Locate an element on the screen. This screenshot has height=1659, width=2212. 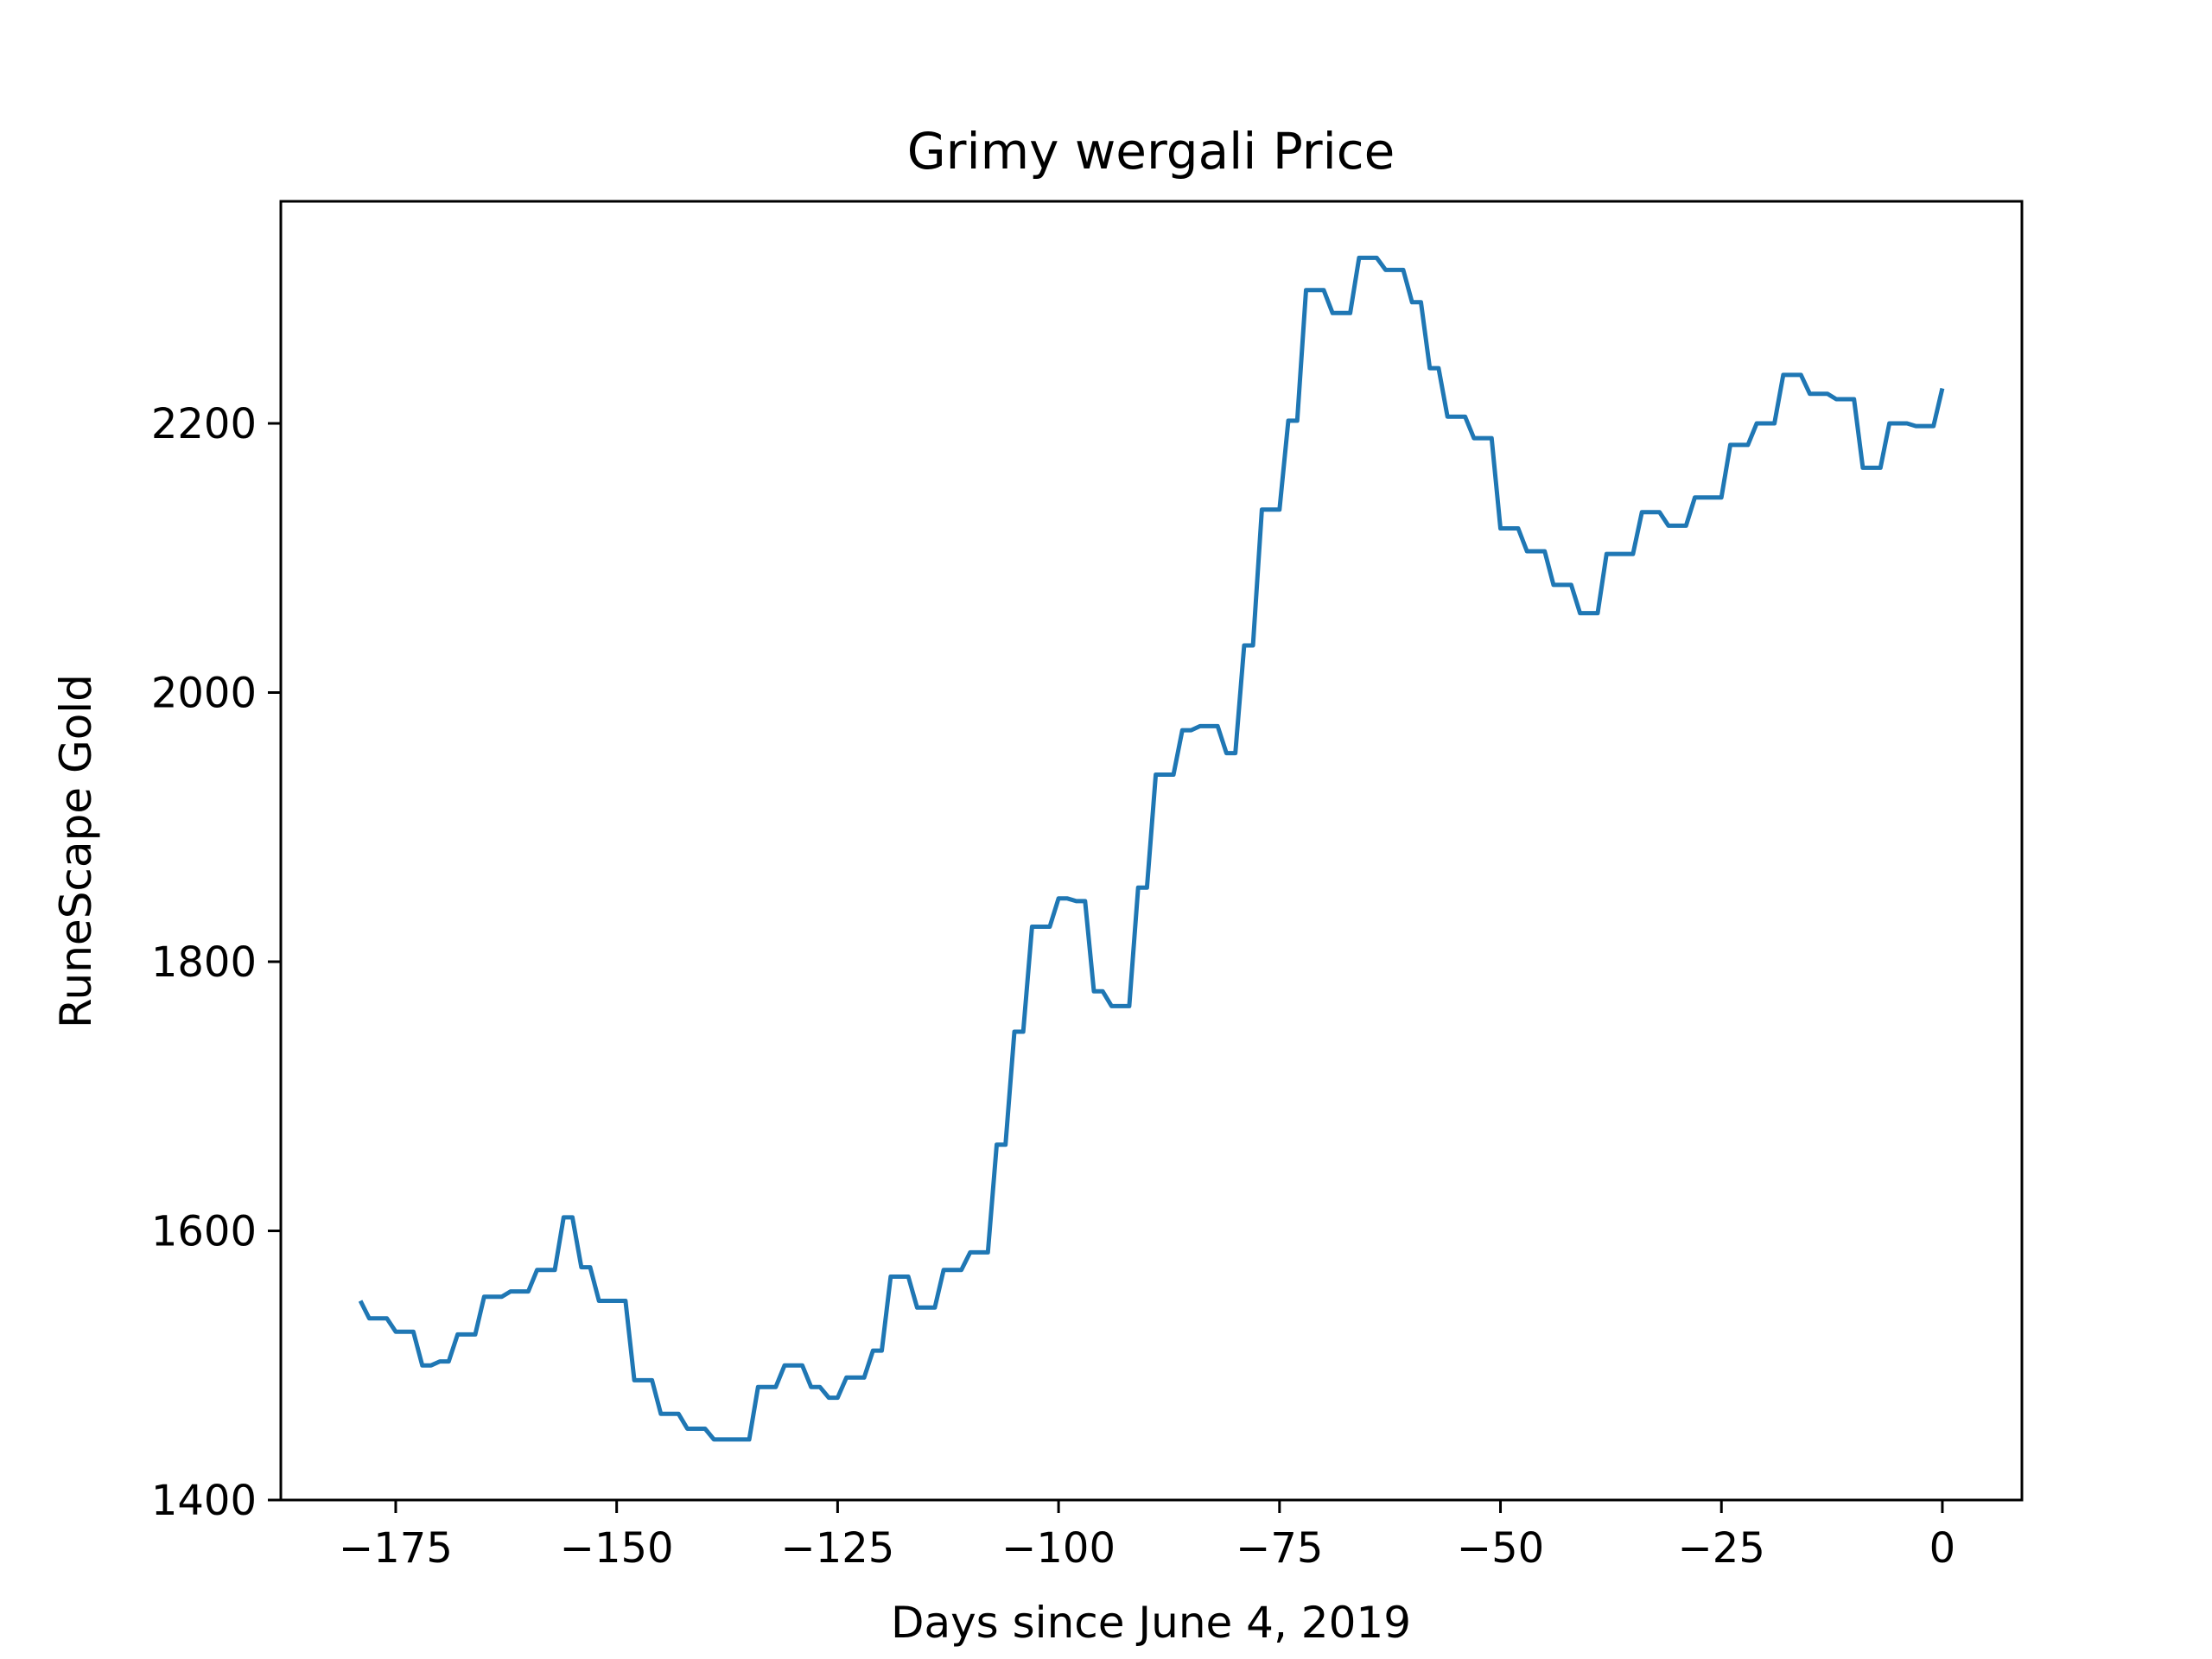
y-tick-label: 1800 is located at coordinates (204, 963).